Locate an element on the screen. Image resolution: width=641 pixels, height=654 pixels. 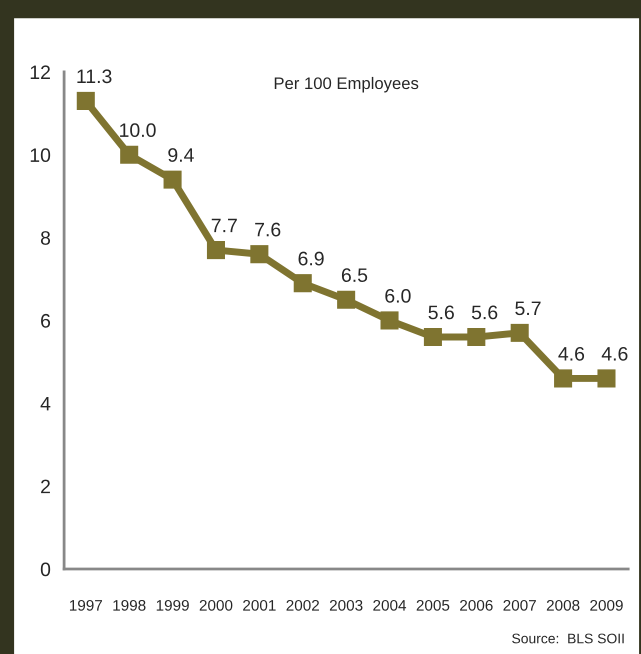
y-tick-label: 12 is located at coordinates (40, 72).